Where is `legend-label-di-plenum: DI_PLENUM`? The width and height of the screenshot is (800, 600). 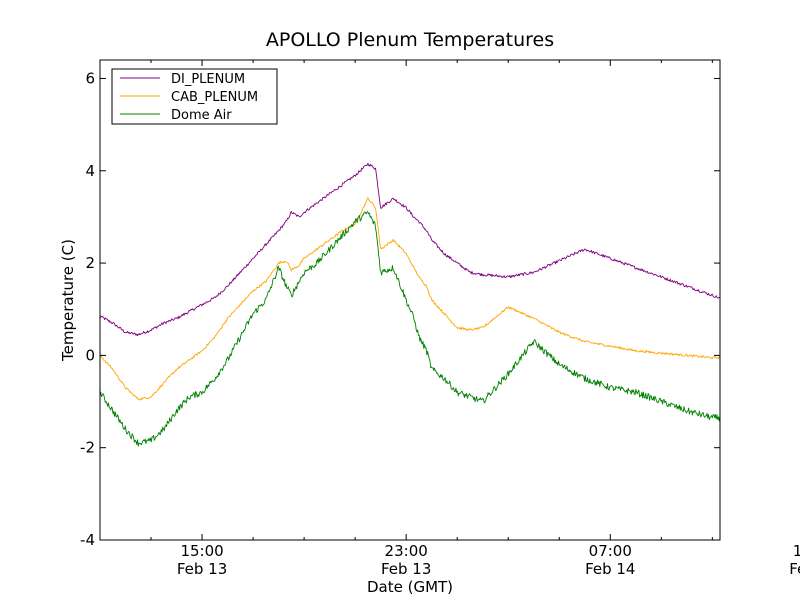 legend-label-di-plenum: DI_PLENUM is located at coordinates (208, 79).